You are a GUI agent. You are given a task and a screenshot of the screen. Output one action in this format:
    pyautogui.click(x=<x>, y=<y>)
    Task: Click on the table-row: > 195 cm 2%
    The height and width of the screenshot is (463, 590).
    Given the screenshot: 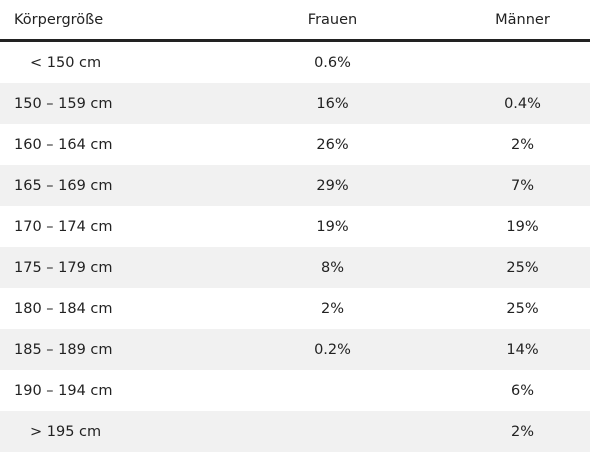 What is the action you would take?
    pyautogui.click(x=295, y=431)
    